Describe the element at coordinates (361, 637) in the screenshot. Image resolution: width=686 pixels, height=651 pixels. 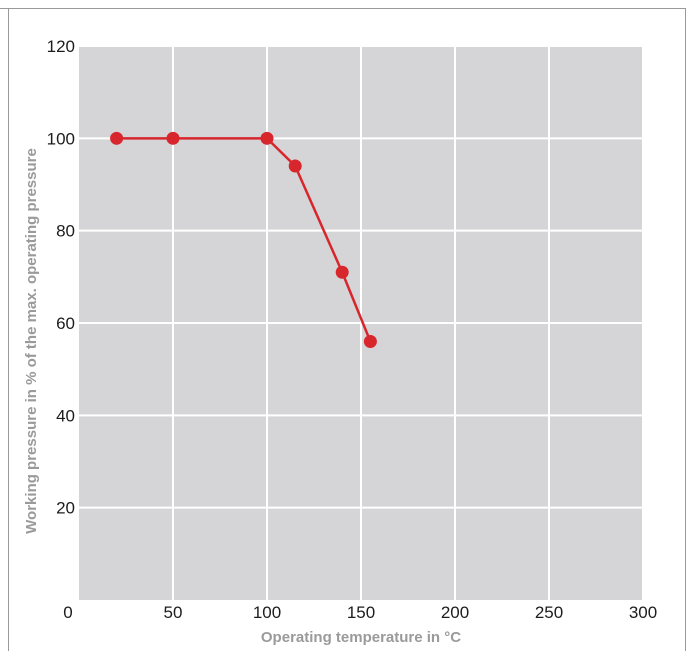
I see `x-axis-title: Operating temperature in °C` at that location.